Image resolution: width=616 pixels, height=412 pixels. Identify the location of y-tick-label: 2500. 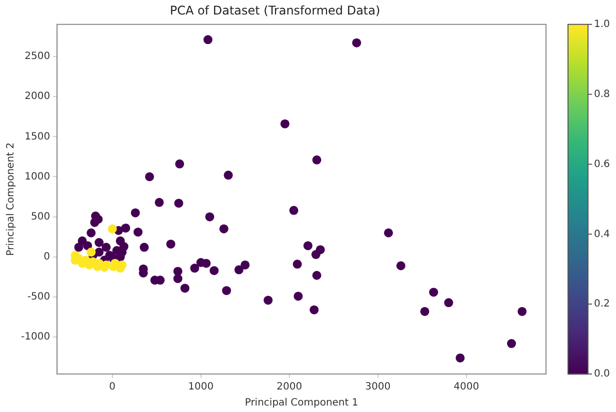
(37, 56).